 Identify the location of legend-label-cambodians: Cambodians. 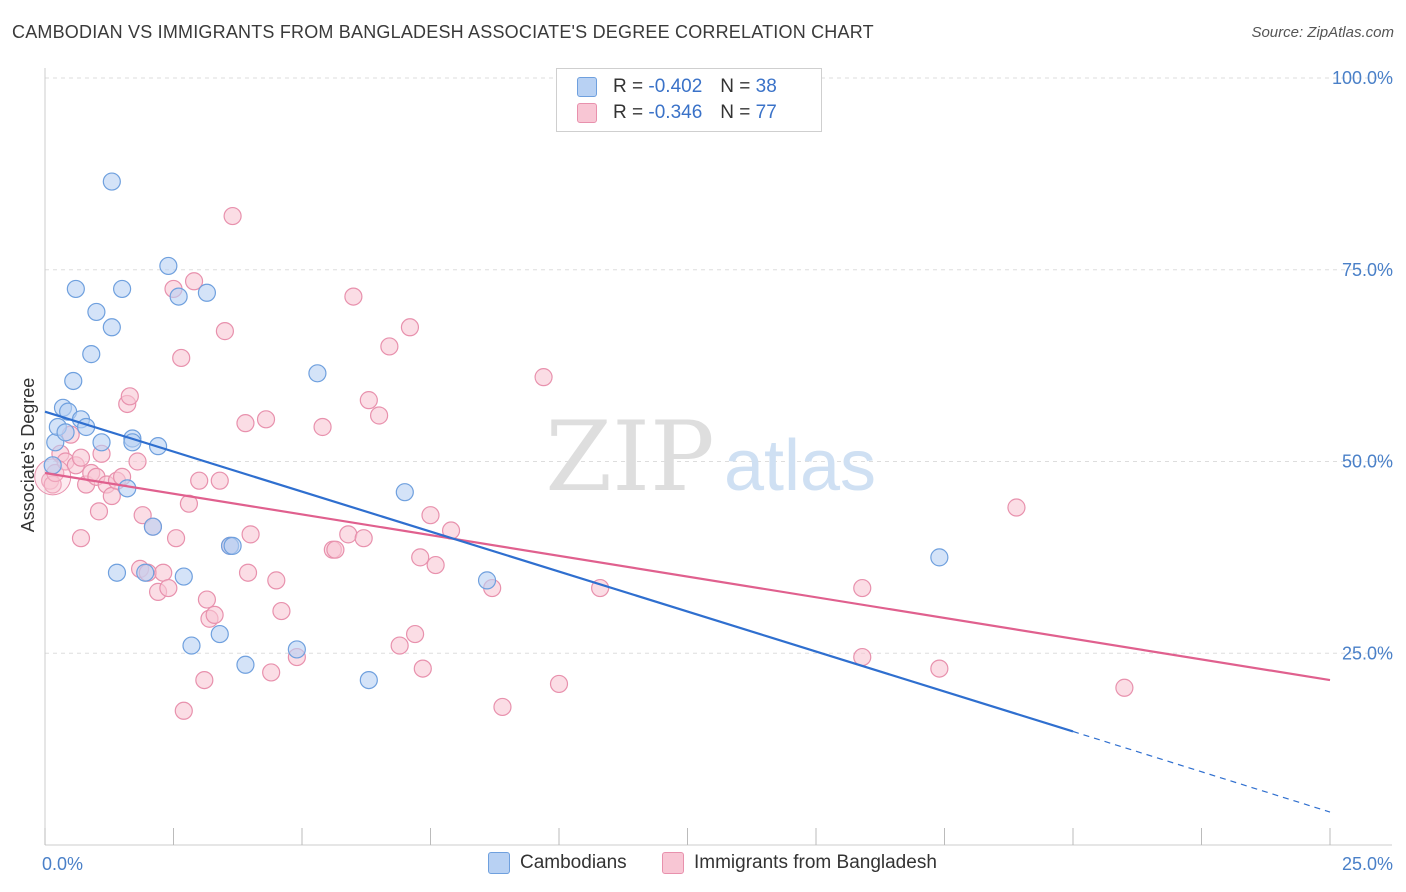
(573, 862).